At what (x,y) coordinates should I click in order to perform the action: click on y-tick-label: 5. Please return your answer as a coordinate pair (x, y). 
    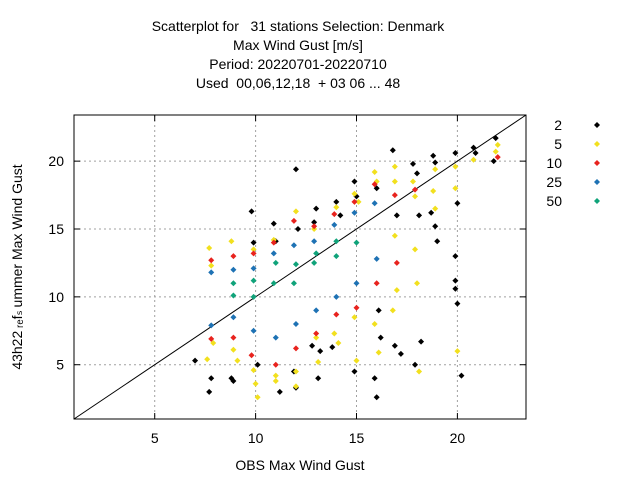
    Looking at the image, I should click on (60, 365).